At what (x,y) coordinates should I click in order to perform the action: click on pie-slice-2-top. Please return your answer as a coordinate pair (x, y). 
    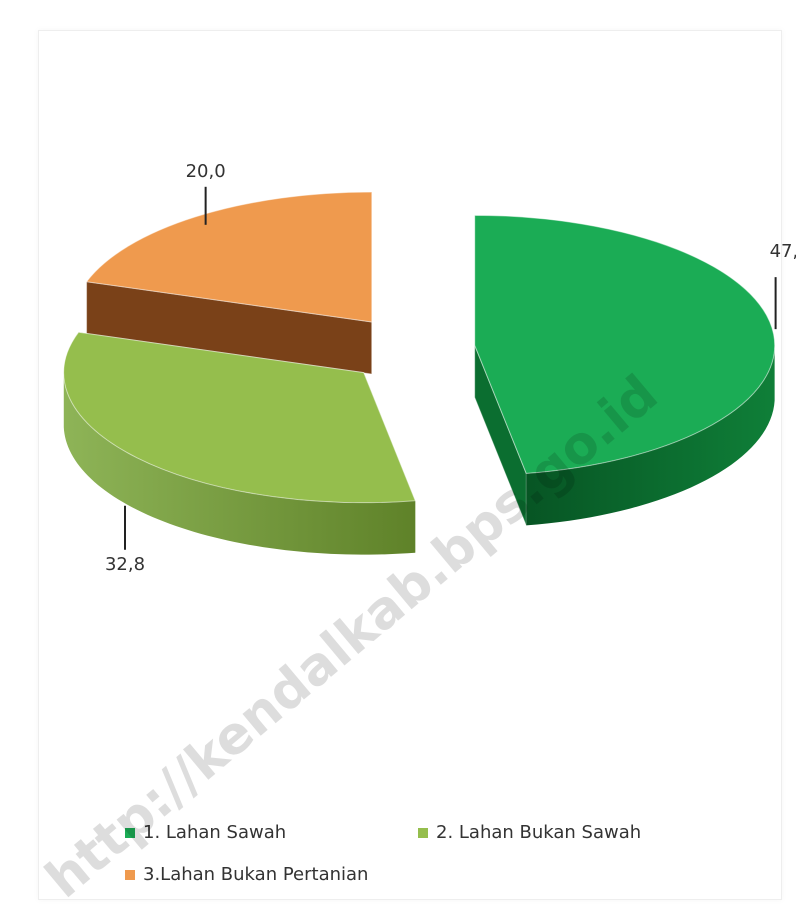
    Looking at the image, I should click on (239, 417).